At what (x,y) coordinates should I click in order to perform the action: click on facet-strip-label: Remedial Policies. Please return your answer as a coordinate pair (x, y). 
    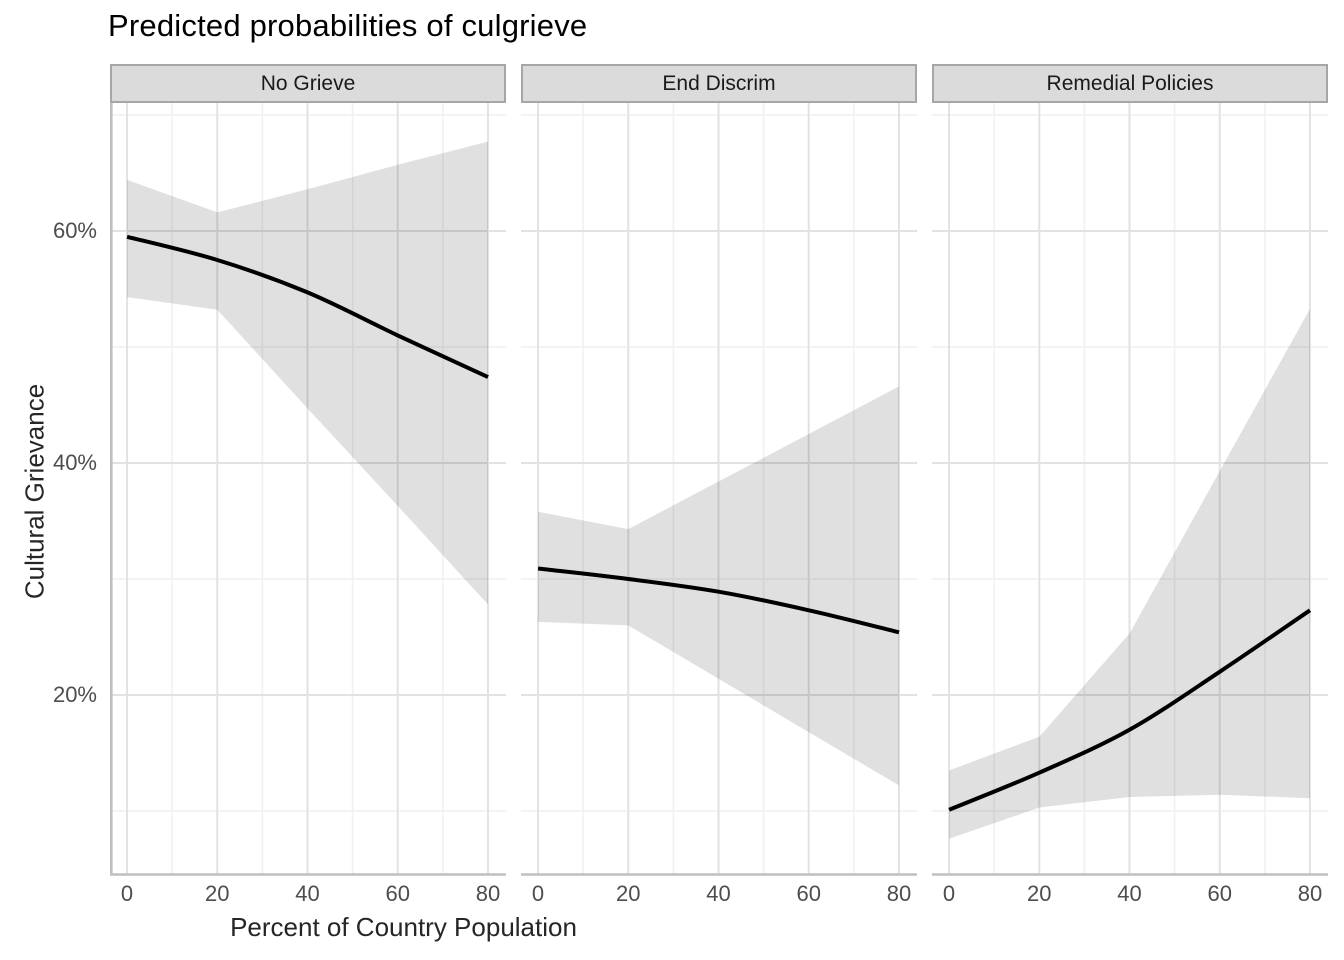
    Looking at the image, I should click on (1130, 83).